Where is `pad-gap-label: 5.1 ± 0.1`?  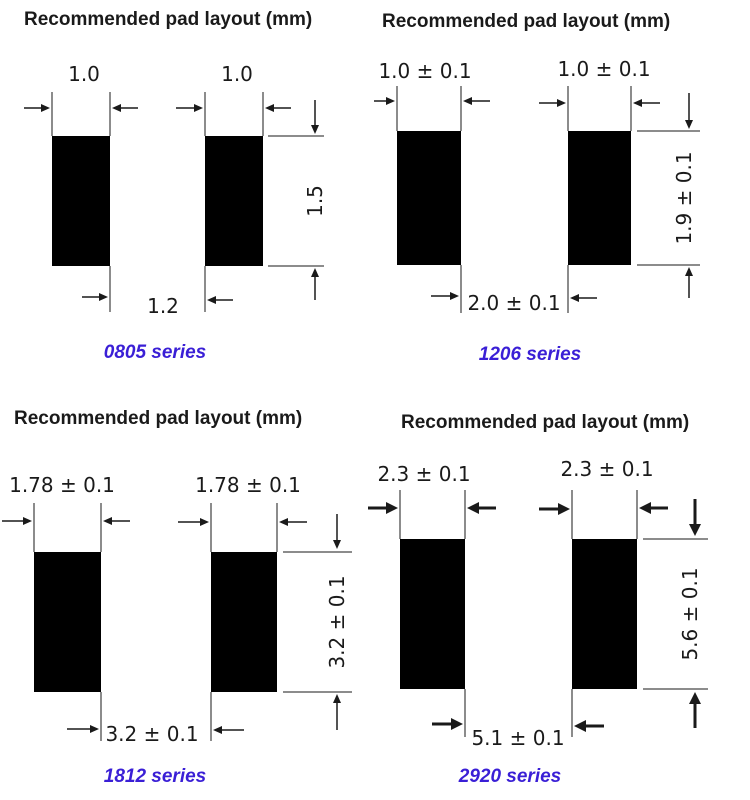 pad-gap-label: 5.1 ± 0.1 is located at coordinates (517, 738).